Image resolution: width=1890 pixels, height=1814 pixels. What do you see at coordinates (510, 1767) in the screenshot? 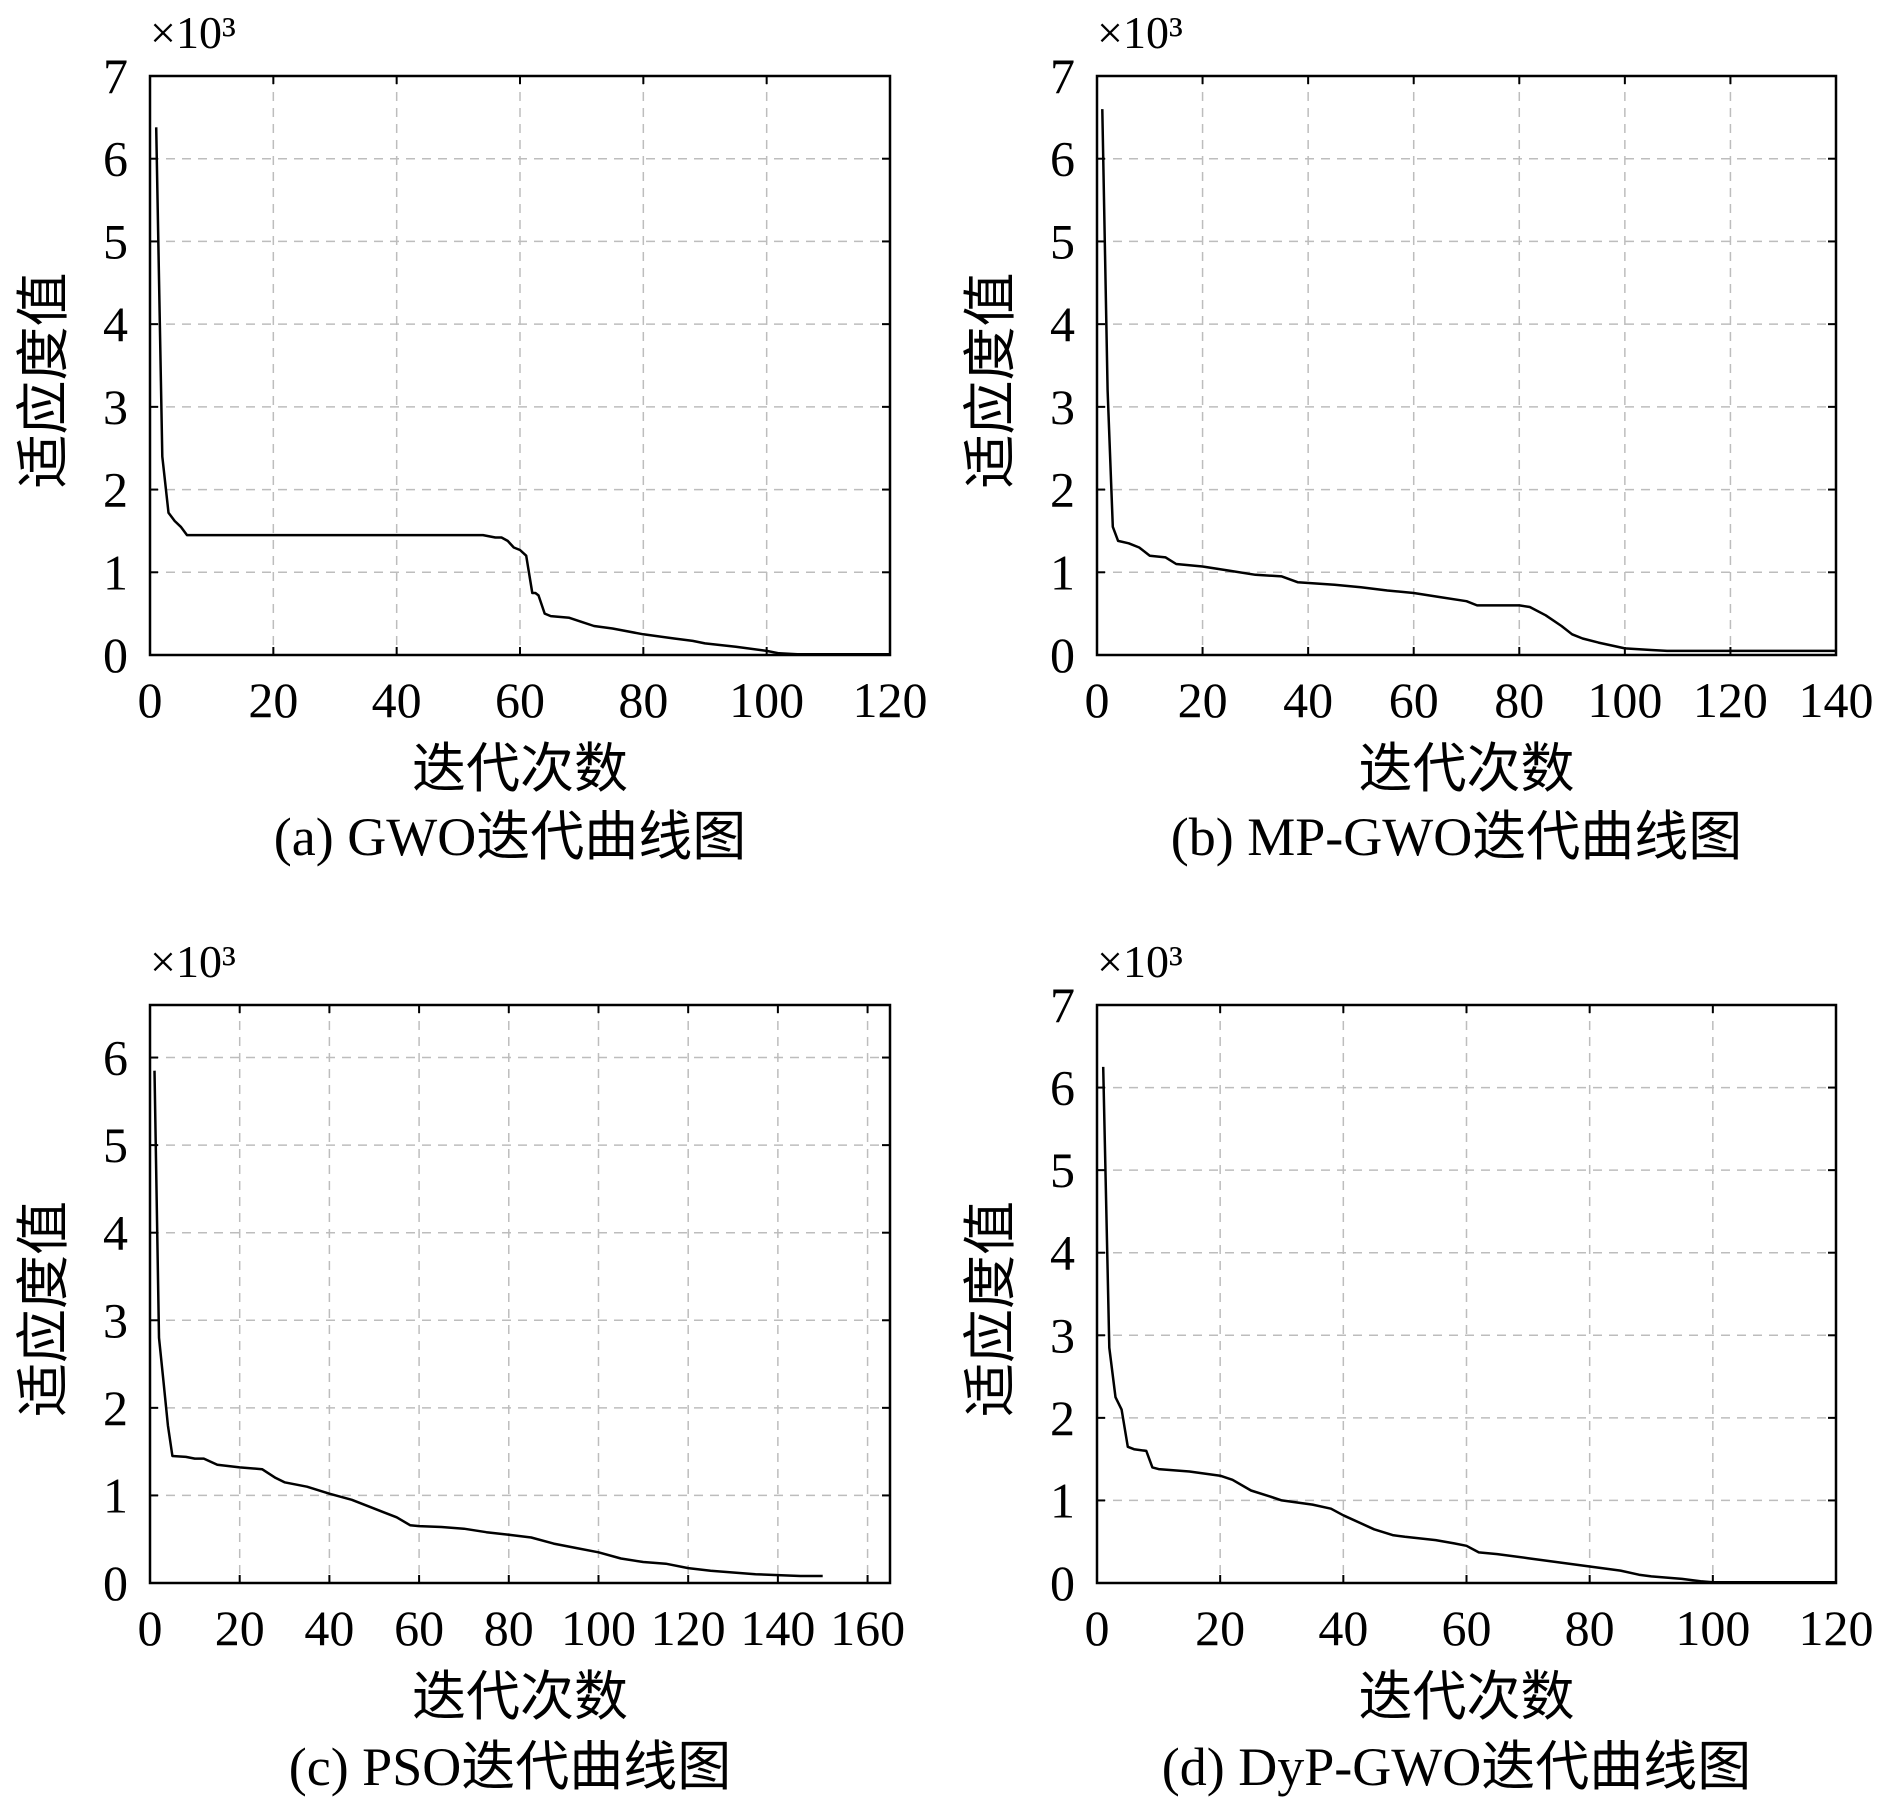
I see `chart-caption: (c) PSO迭代曲线图` at bounding box center [510, 1767].